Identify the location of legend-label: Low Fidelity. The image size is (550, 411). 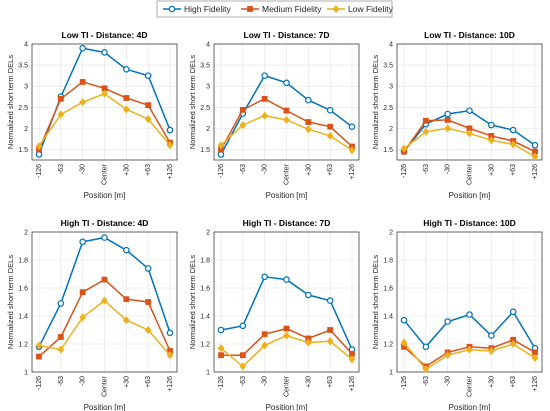
(371, 9).